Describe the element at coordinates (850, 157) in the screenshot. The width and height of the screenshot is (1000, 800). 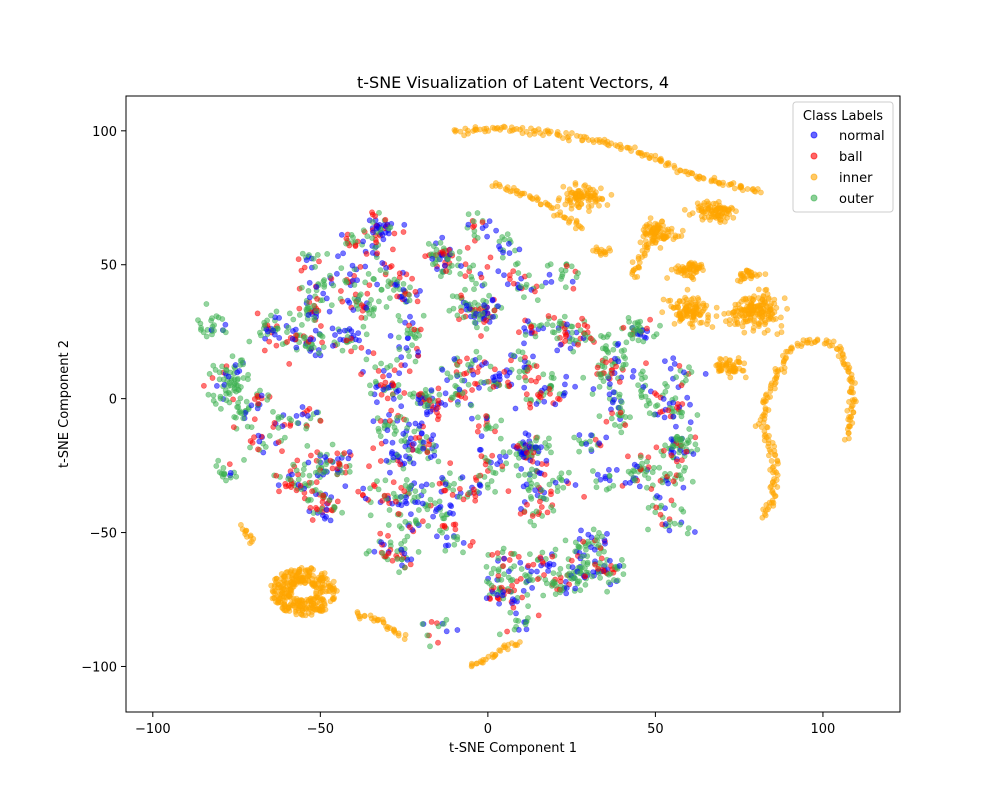
I see `legend-label-ball: ball` at that location.